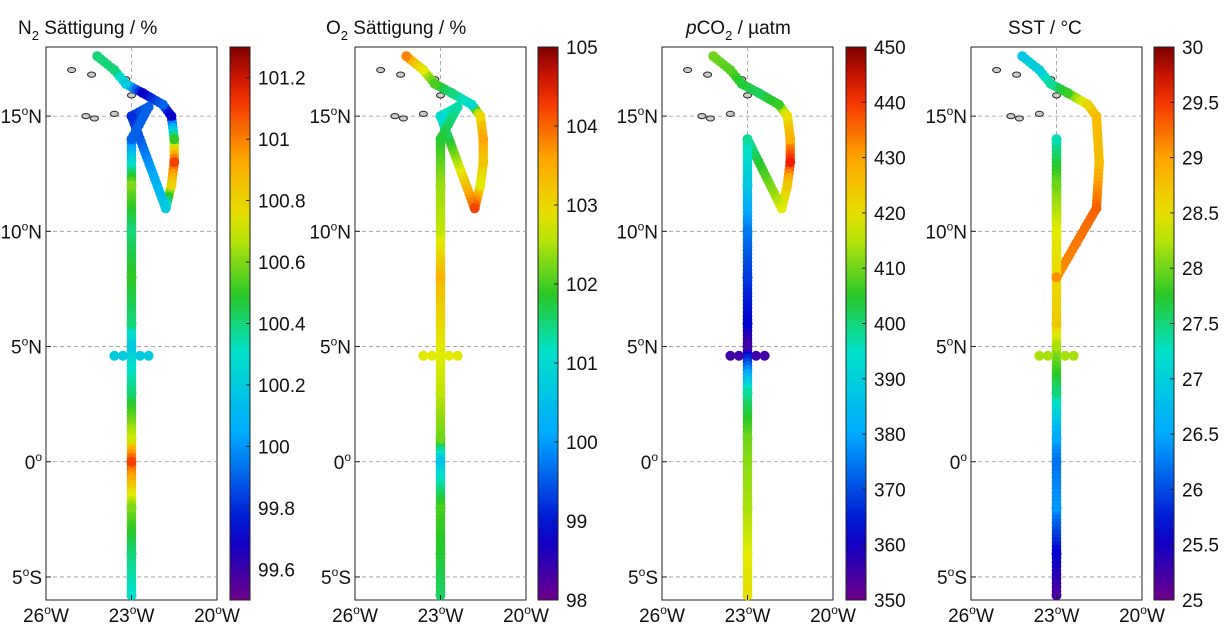 This screenshot has height=631, width=1228. Describe the element at coordinates (1200, 546) in the screenshot. I see `colorbar-tick-label: 25.5` at that location.